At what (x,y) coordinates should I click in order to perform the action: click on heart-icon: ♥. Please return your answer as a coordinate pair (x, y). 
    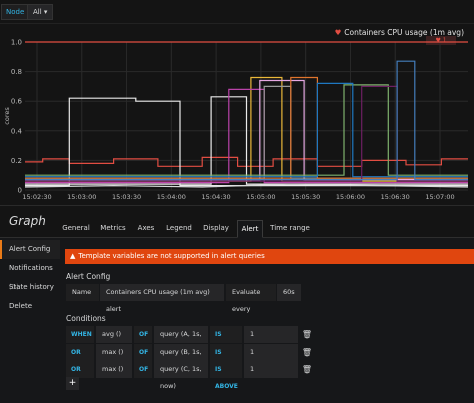
    Looking at the image, I should click on (338, 32).